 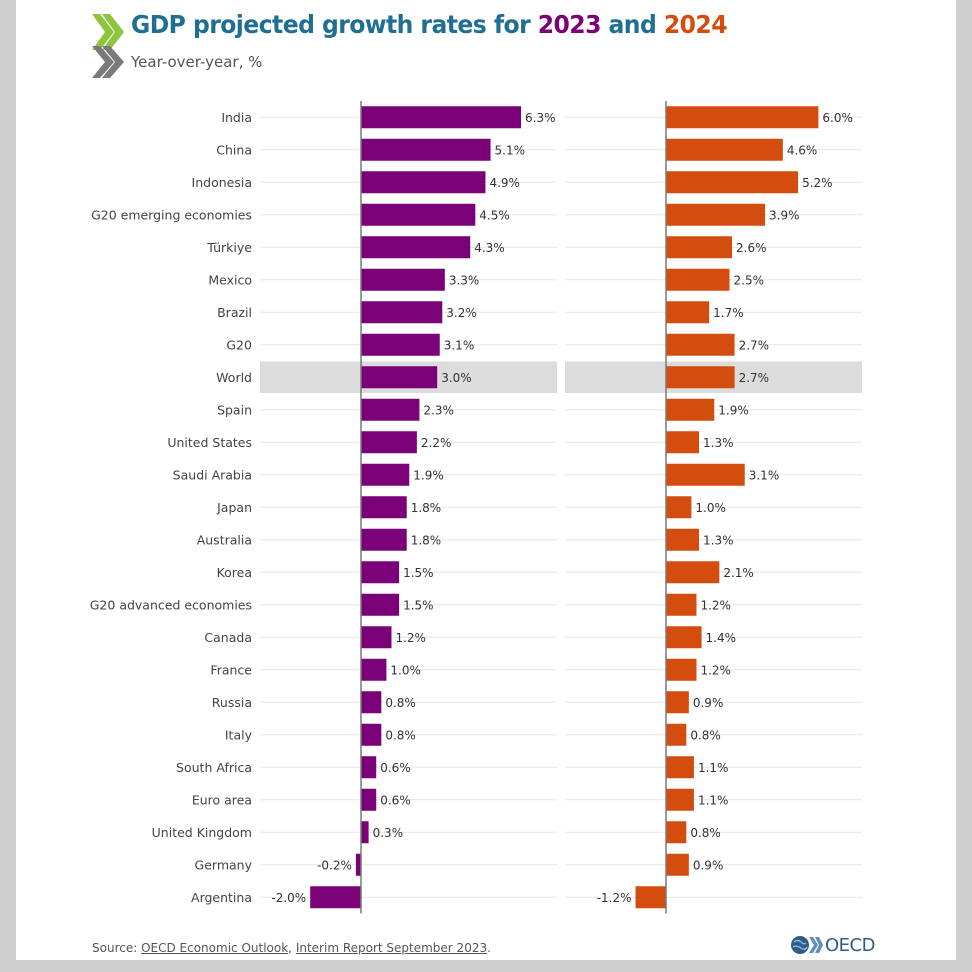 What do you see at coordinates (418, 573) in the screenshot?
I see `value-label-2023: 1.5%` at bounding box center [418, 573].